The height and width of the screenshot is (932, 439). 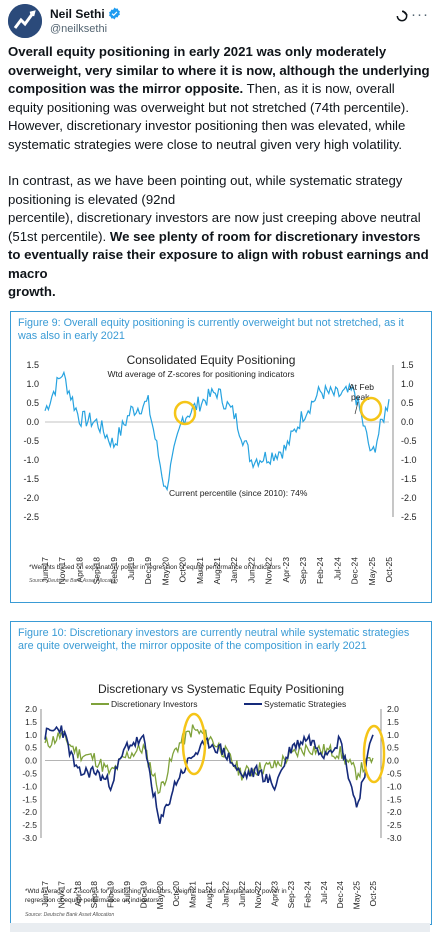 I want to click on y-tick-label-left: -0.5, so click(x=29, y=774).